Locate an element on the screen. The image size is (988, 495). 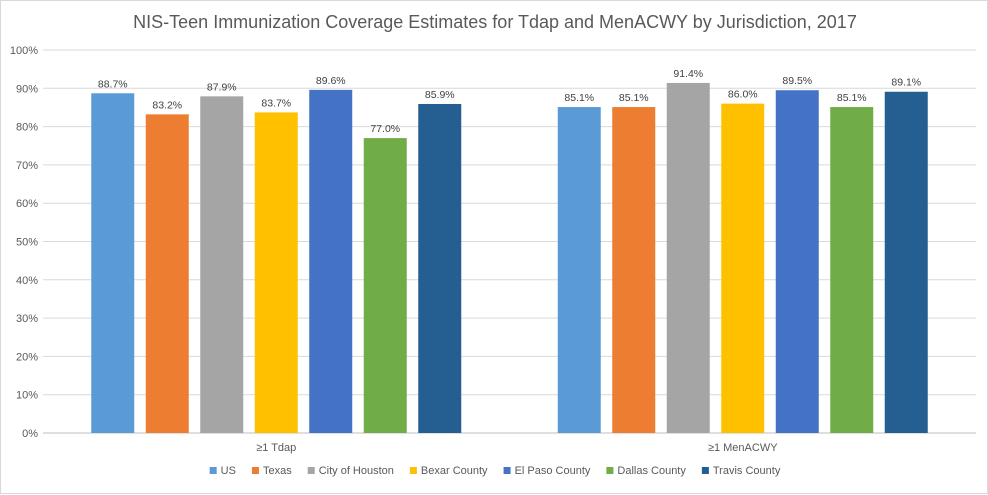
legend-item: Dallas County is located at coordinates (646, 471).